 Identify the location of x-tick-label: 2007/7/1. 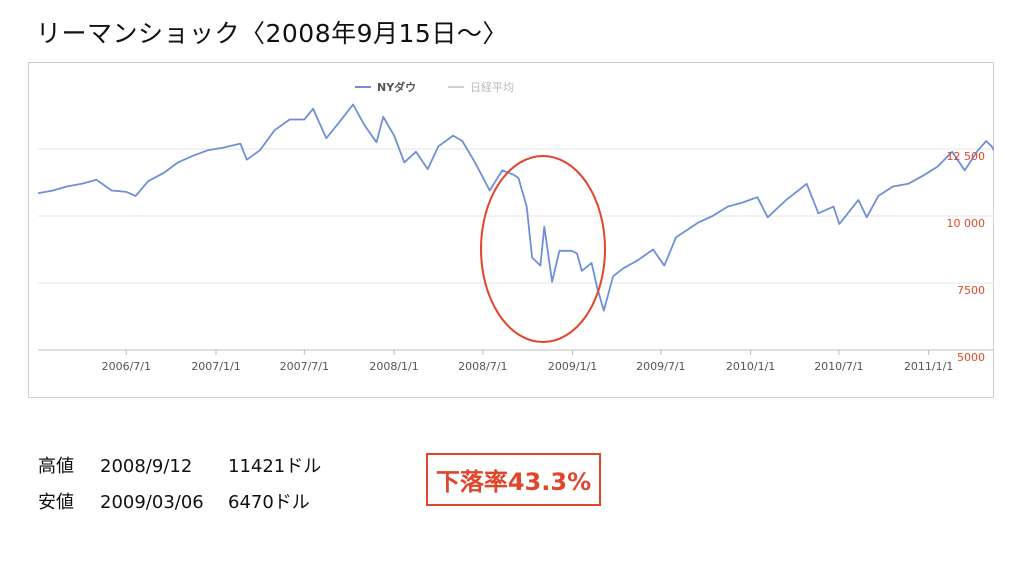
(304, 366).